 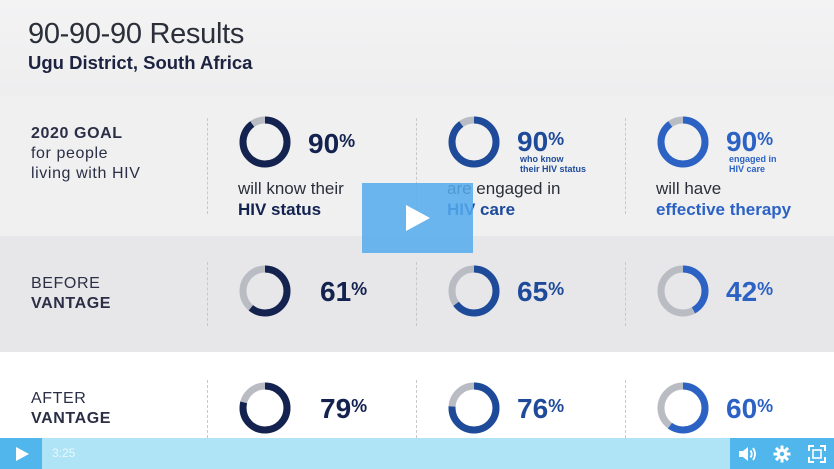 I want to click on before-value-know-status: 61%, so click(x=344, y=291).